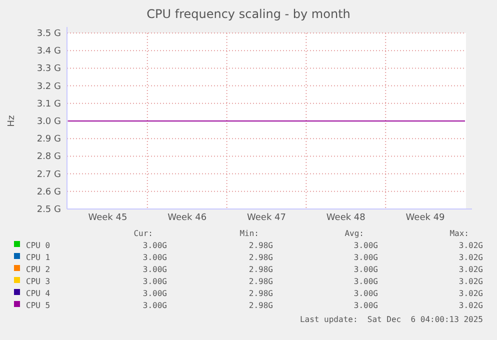  Describe the element at coordinates (49, 175) in the screenshot. I see `y-tick-label: 2.7 G` at that location.